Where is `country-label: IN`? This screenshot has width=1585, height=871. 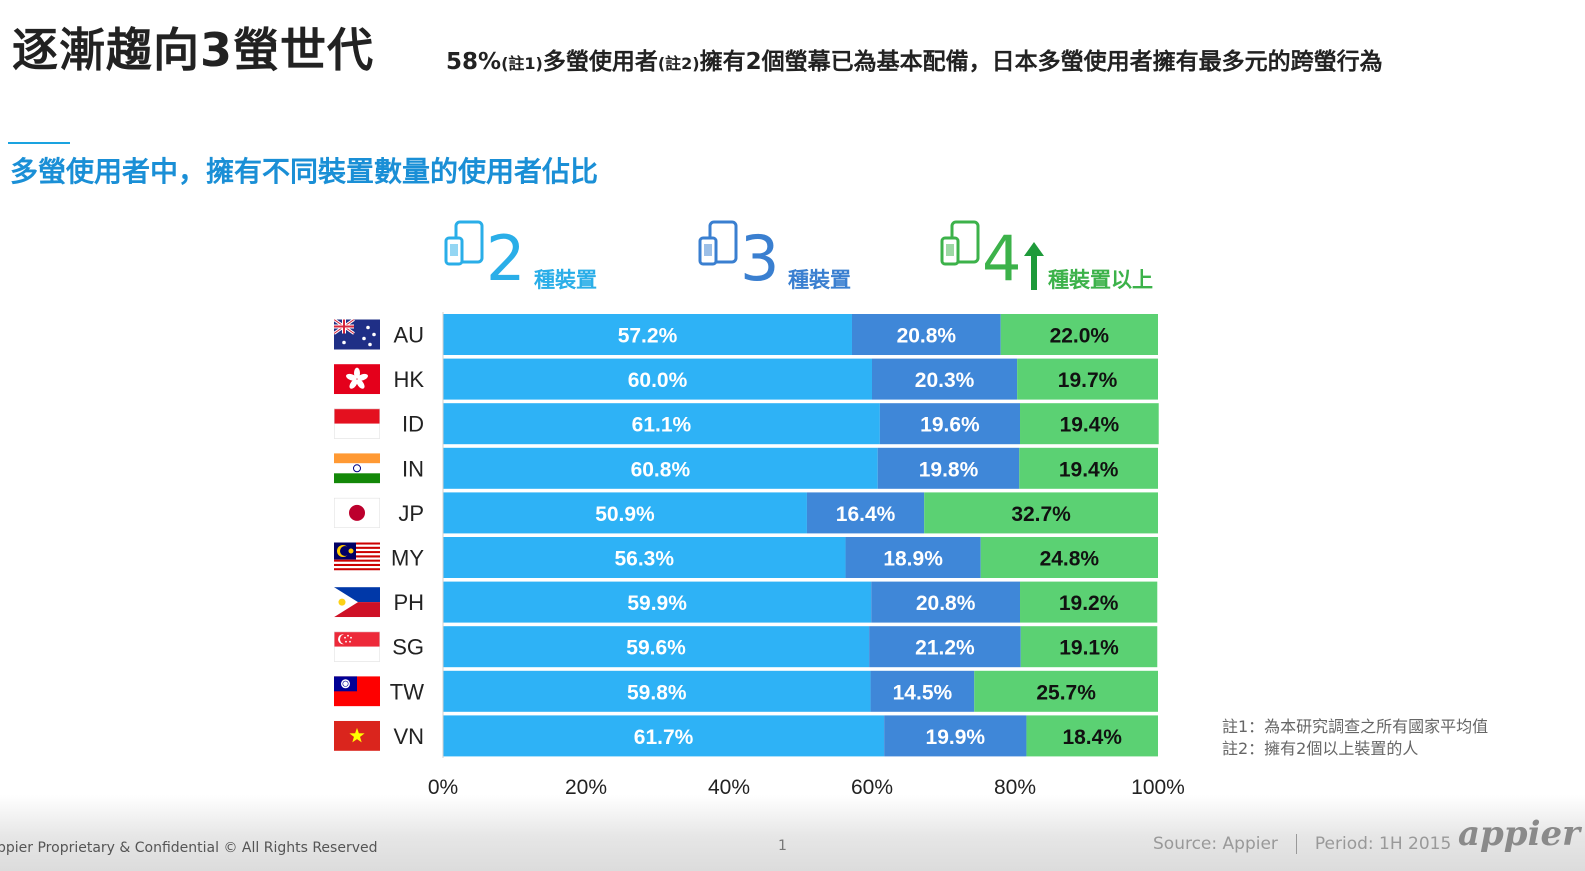 country-label: IN is located at coordinates (413, 468).